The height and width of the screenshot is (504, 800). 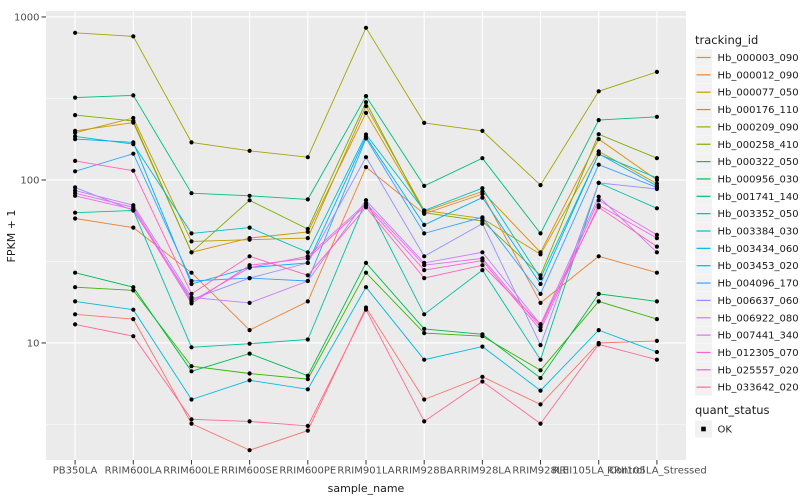 What do you see at coordinates (133, 471) in the screenshot?
I see `x-tick-label: RRIM600LA` at bounding box center [133, 471].